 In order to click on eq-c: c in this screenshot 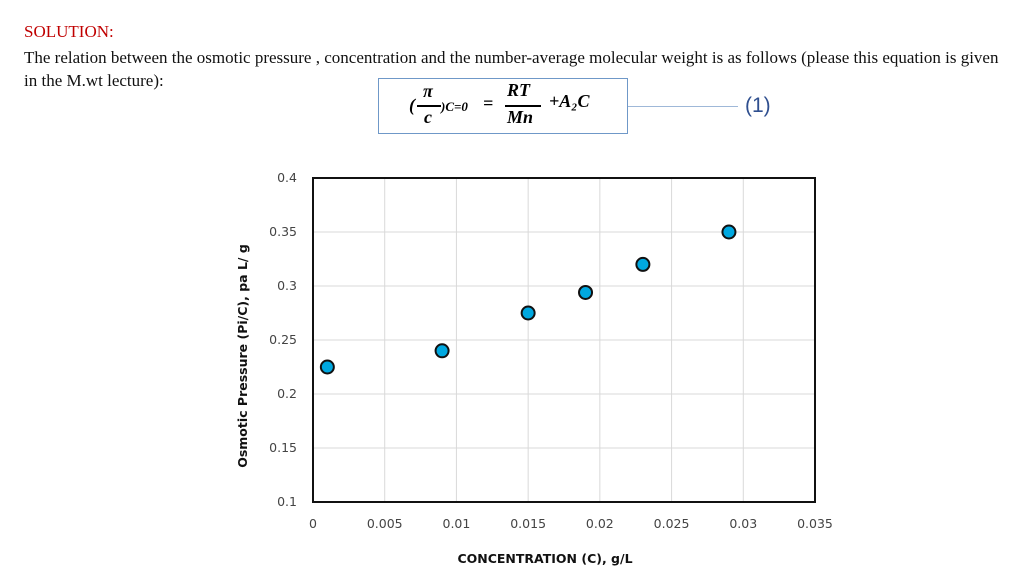, I will do `click(428, 117)`.